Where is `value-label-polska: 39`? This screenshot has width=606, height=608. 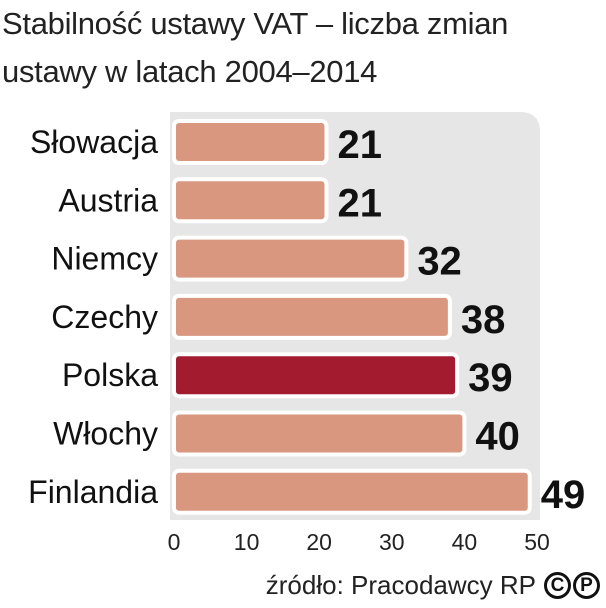
value-label-polska: 39 is located at coordinates (490, 378).